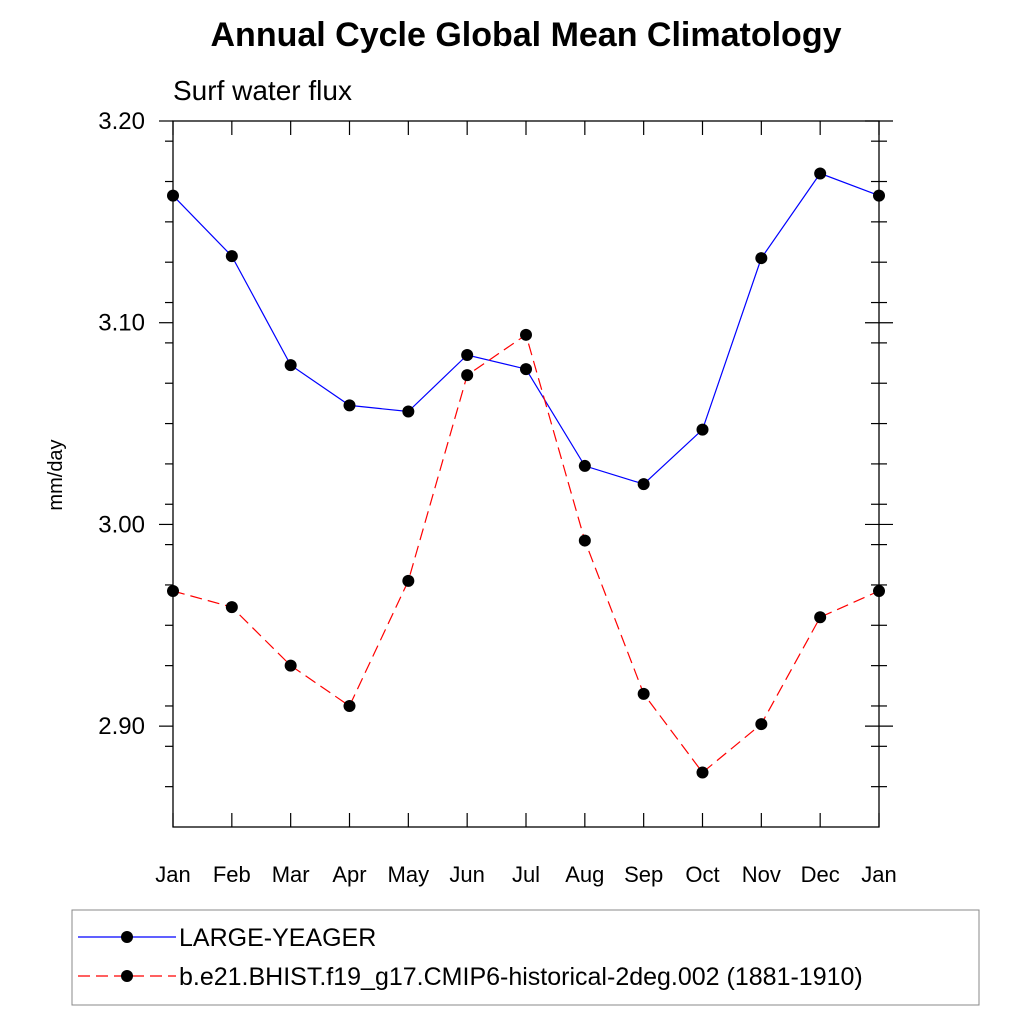  Describe the element at coordinates (702, 874) in the screenshot. I see `x-tick-label: Oct` at that location.